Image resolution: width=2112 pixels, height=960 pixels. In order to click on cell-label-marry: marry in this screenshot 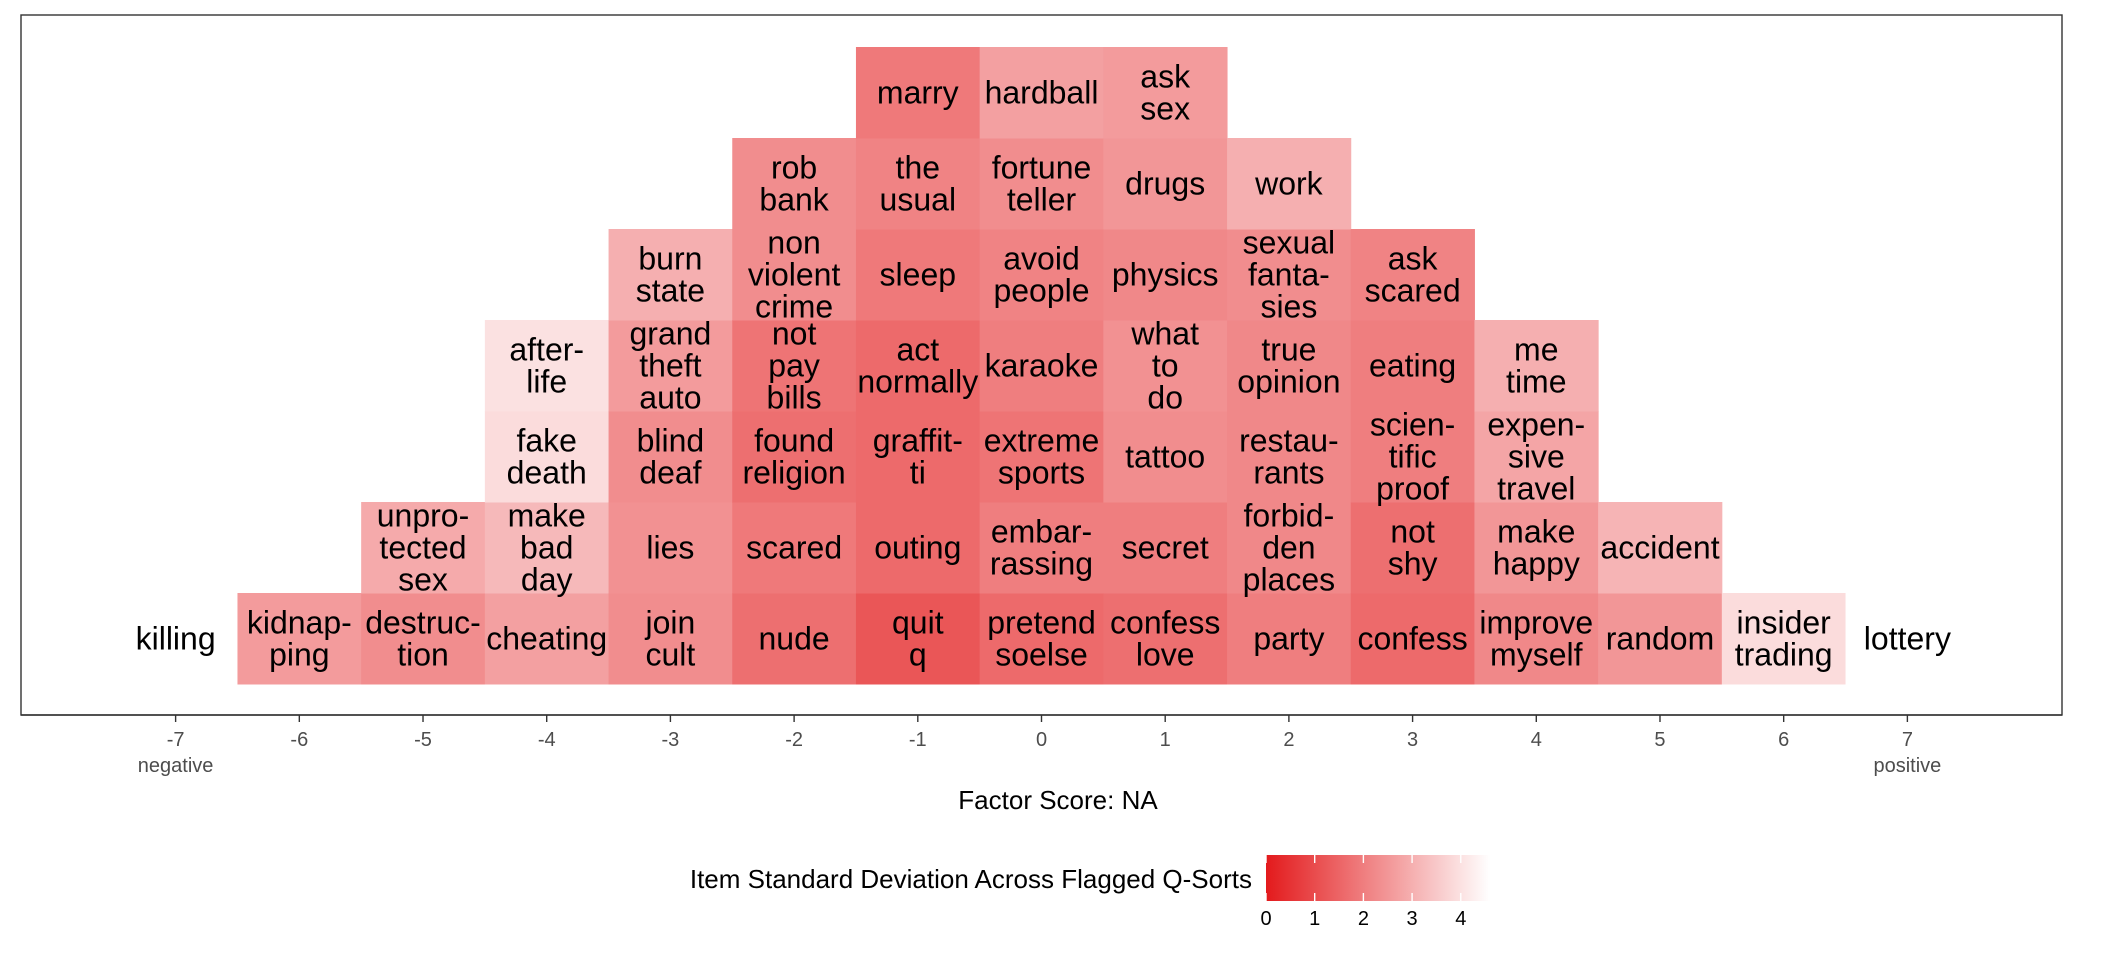, I will do `click(918, 93)`.